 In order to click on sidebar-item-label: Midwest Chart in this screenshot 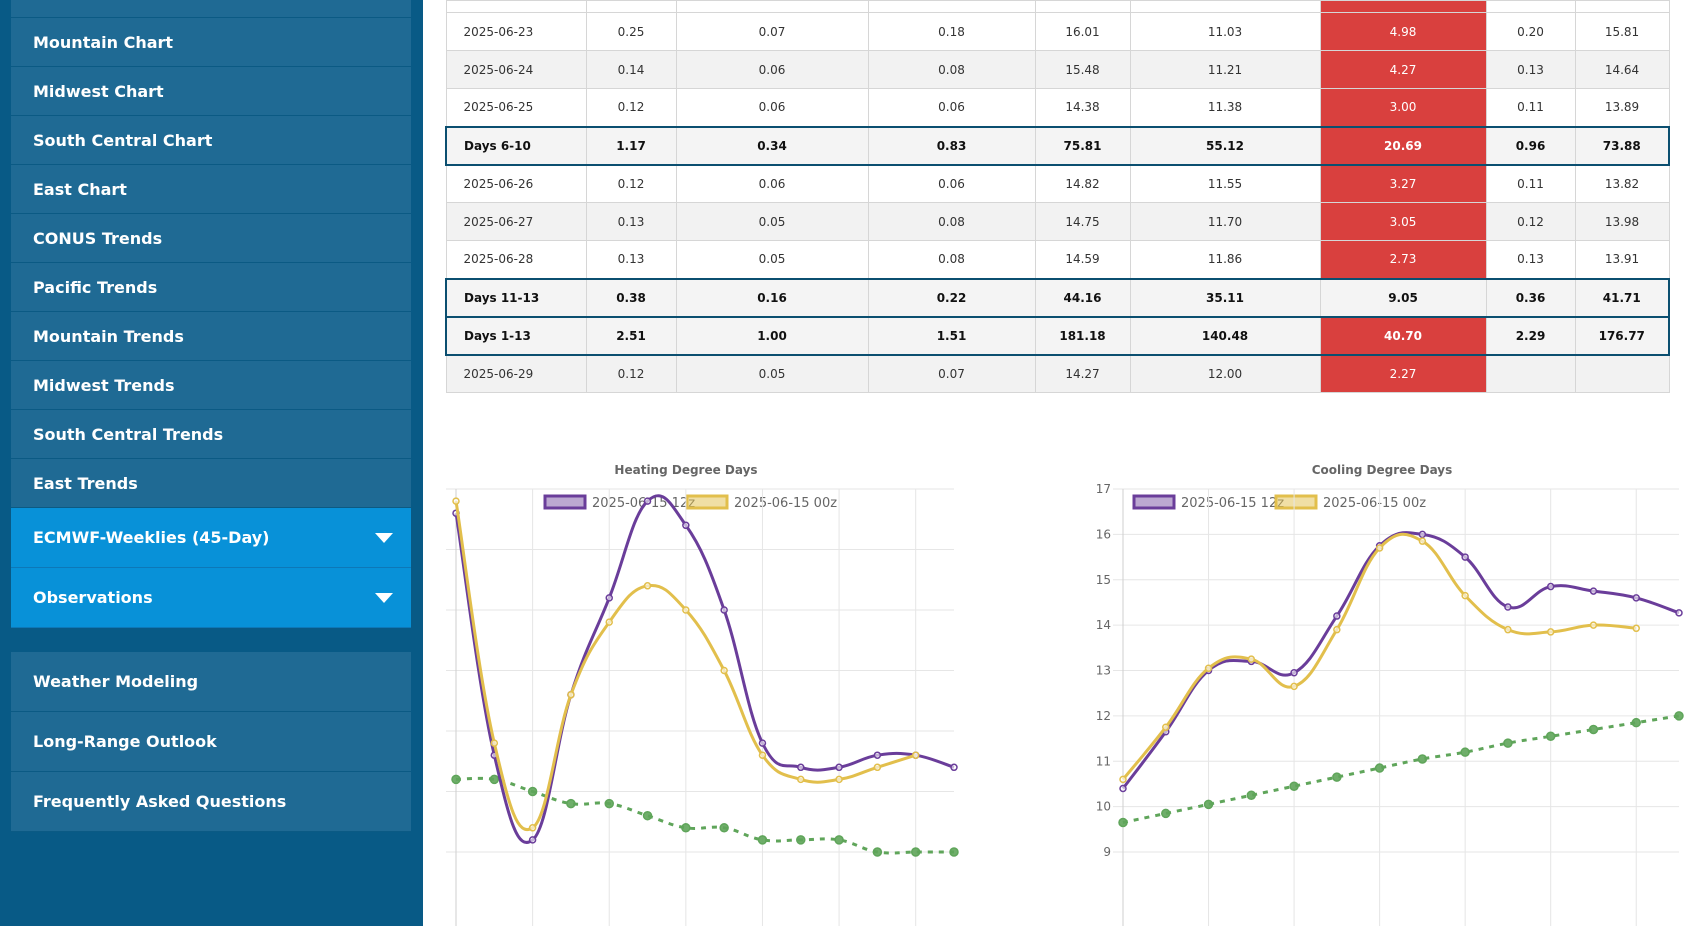, I will do `click(98, 91)`.